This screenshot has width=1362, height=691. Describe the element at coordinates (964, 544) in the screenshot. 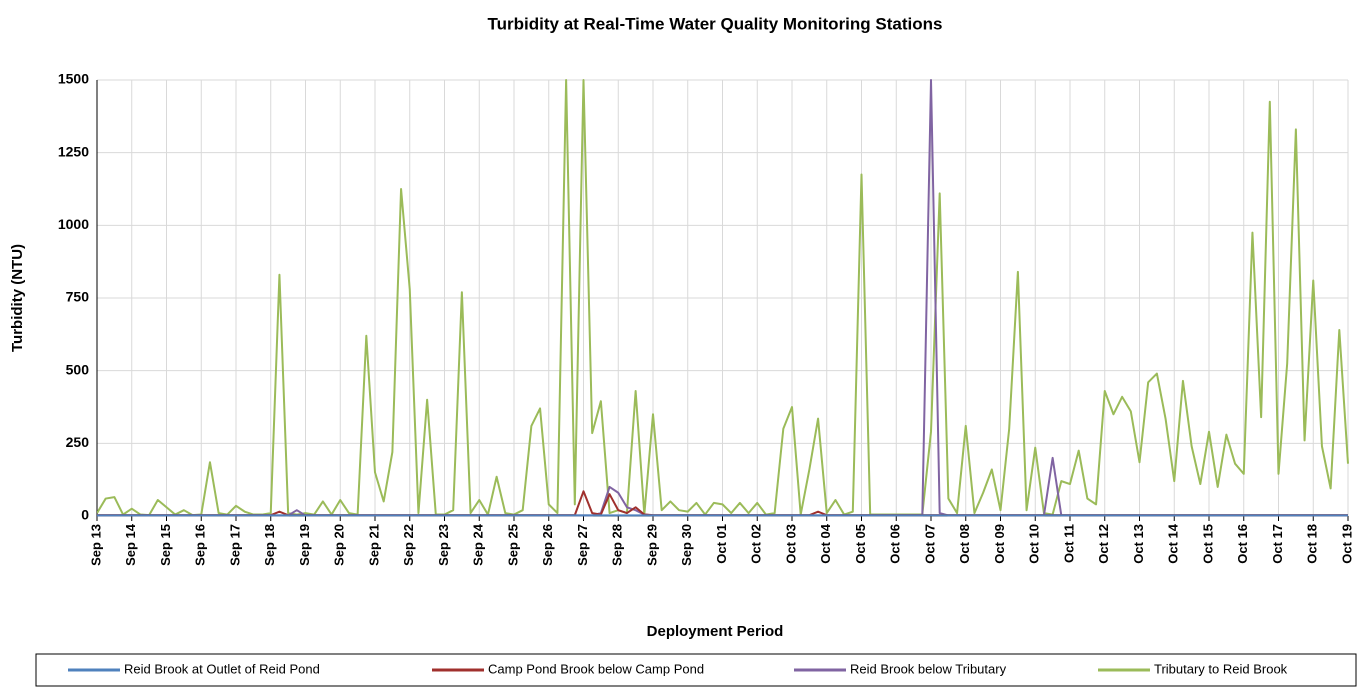

I see `x-tick-label: Oct 08` at that location.